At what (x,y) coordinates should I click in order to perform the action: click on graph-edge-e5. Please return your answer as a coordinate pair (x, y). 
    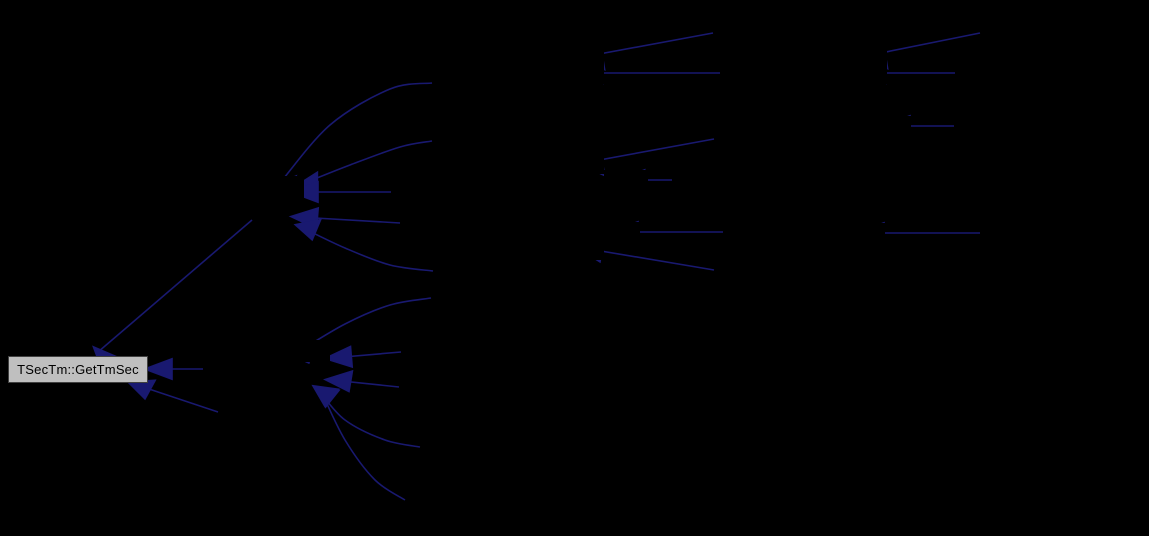
    Looking at the image, I should click on (367, 162).